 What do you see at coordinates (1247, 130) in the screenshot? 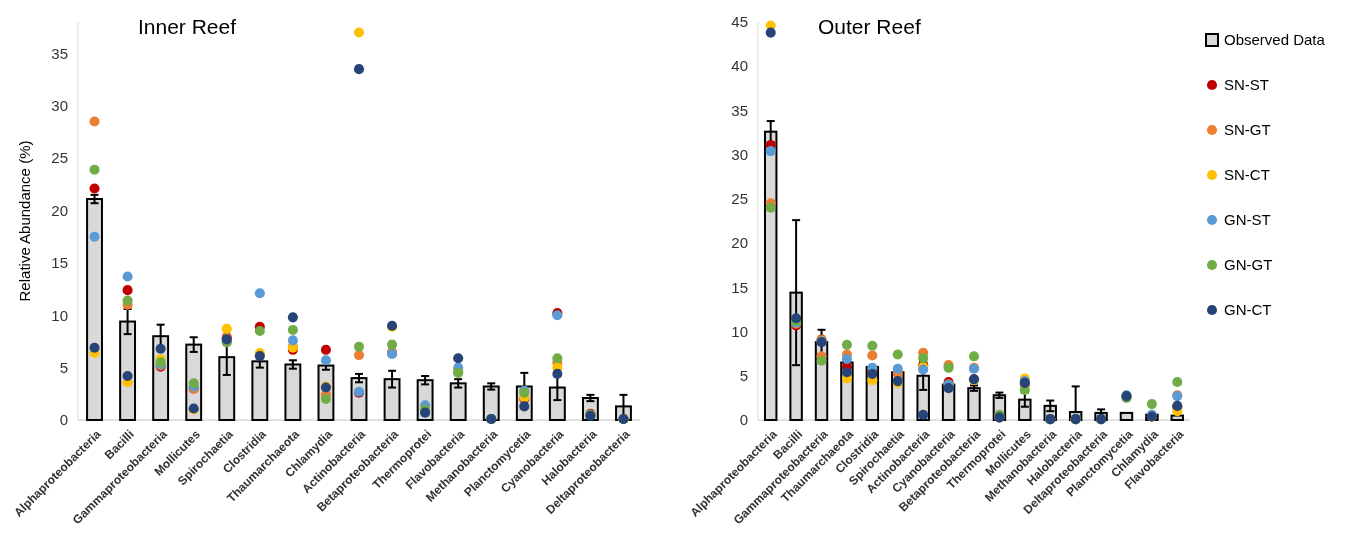
I see `legend-label: SN-GT` at bounding box center [1247, 130].